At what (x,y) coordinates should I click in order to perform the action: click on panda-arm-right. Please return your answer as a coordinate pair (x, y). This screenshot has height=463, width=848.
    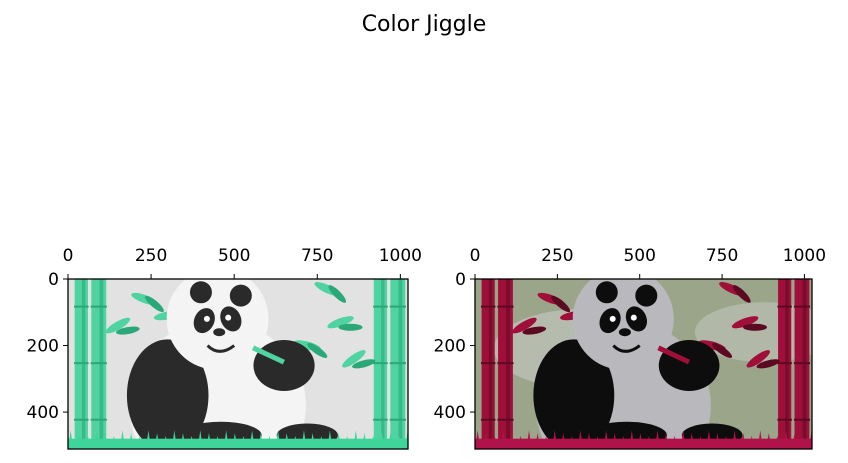
    Looking at the image, I should click on (284, 365).